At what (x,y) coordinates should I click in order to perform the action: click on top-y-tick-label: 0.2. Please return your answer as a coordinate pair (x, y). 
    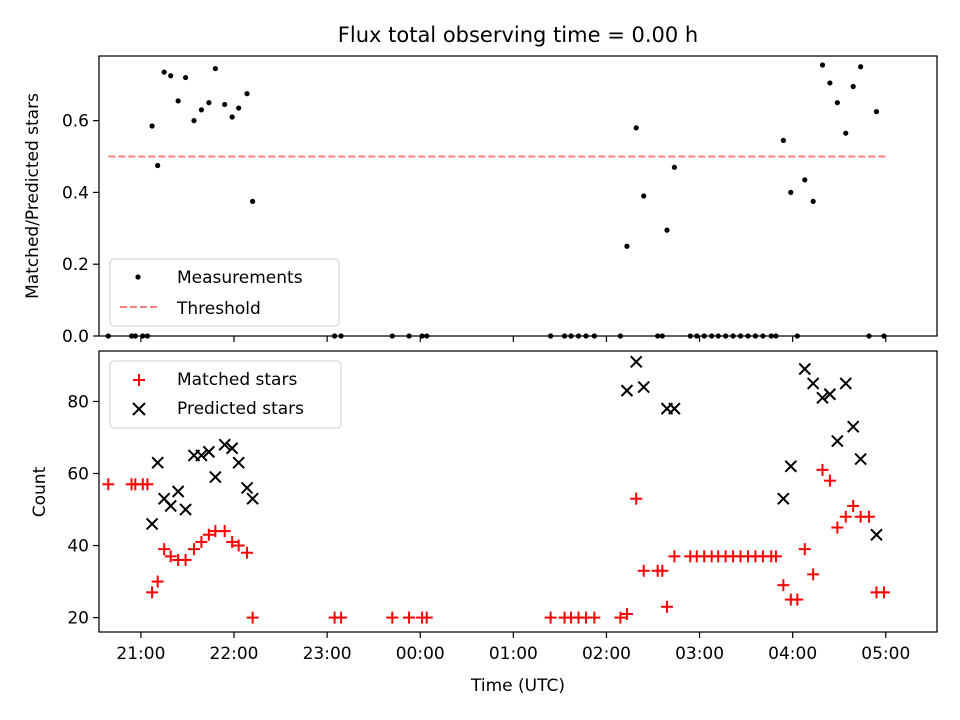
    Looking at the image, I should click on (75, 265).